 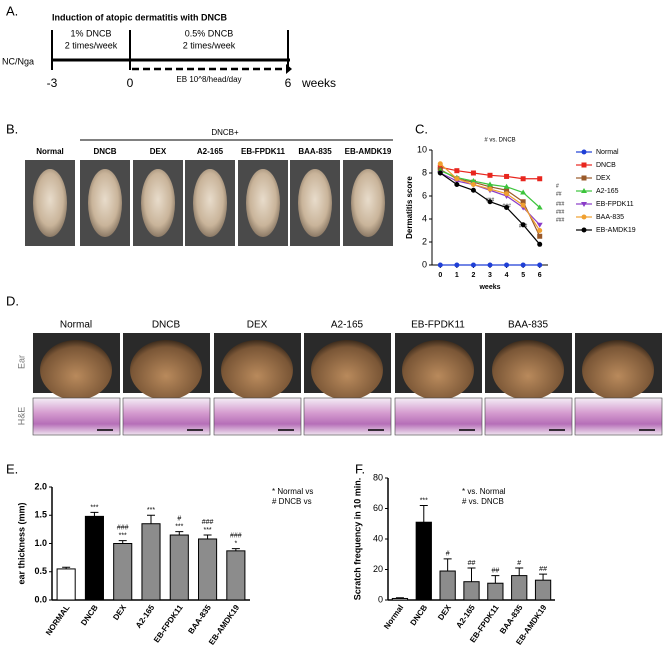 I want to click on x-tick-label: 1, so click(x=457, y=275).